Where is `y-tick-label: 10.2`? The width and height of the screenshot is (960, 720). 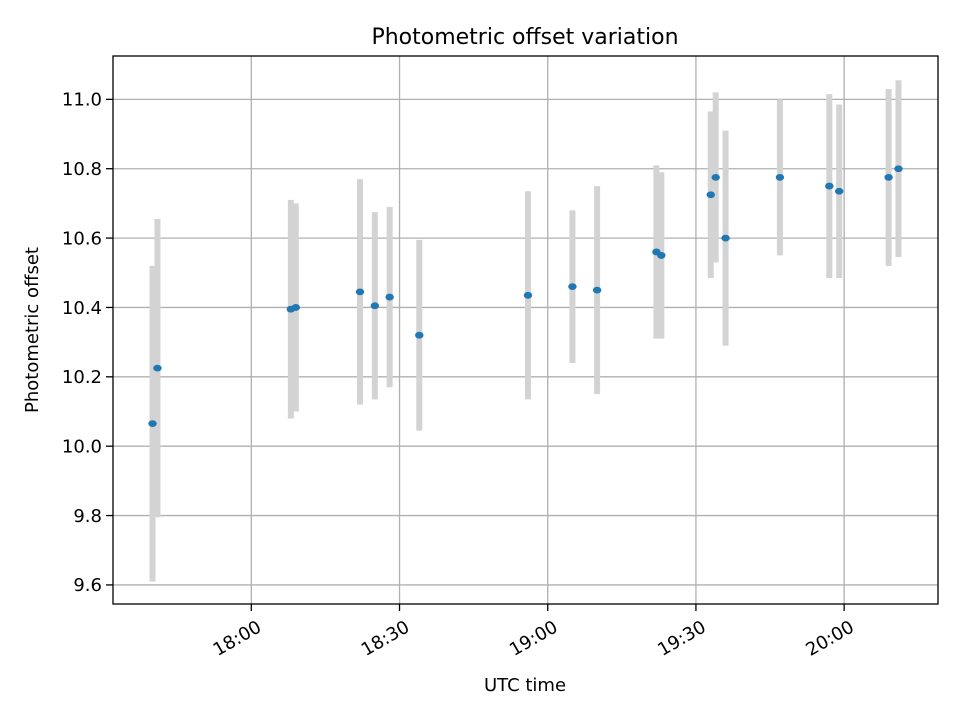 y-tick-label: 10.2 is located at coordinates (82, 377).